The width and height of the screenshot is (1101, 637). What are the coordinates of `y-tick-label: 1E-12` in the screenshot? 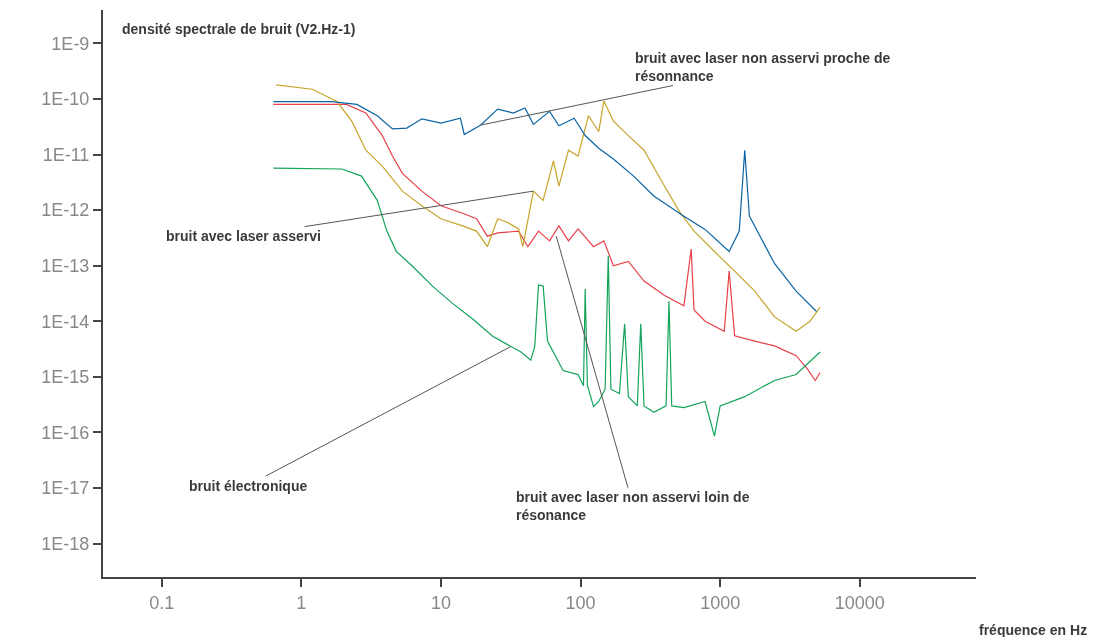 It's located at (65, 210).